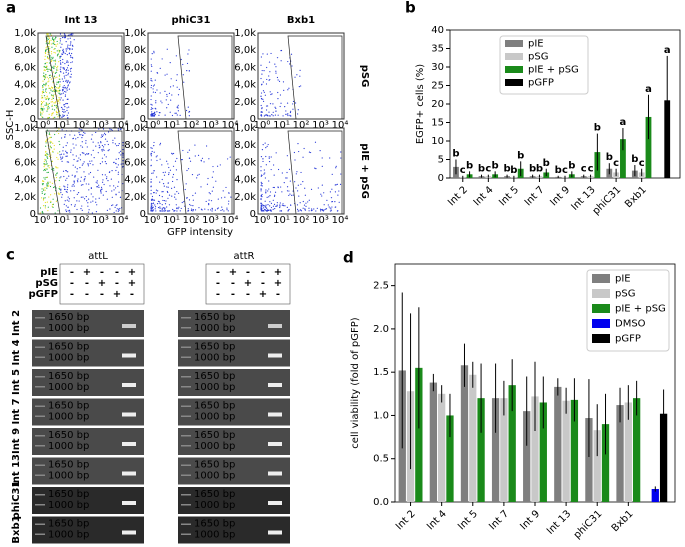 Image resolution: width=685 pixels, height=547 pixels. Describe the element at coordinates (33, 214) in the screenshot. I see `y-tick-label: 0` at that location.